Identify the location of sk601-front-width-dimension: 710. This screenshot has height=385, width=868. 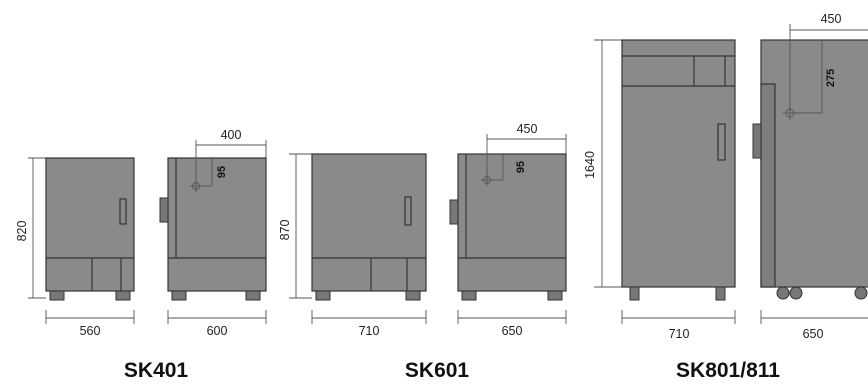
(369, 324).